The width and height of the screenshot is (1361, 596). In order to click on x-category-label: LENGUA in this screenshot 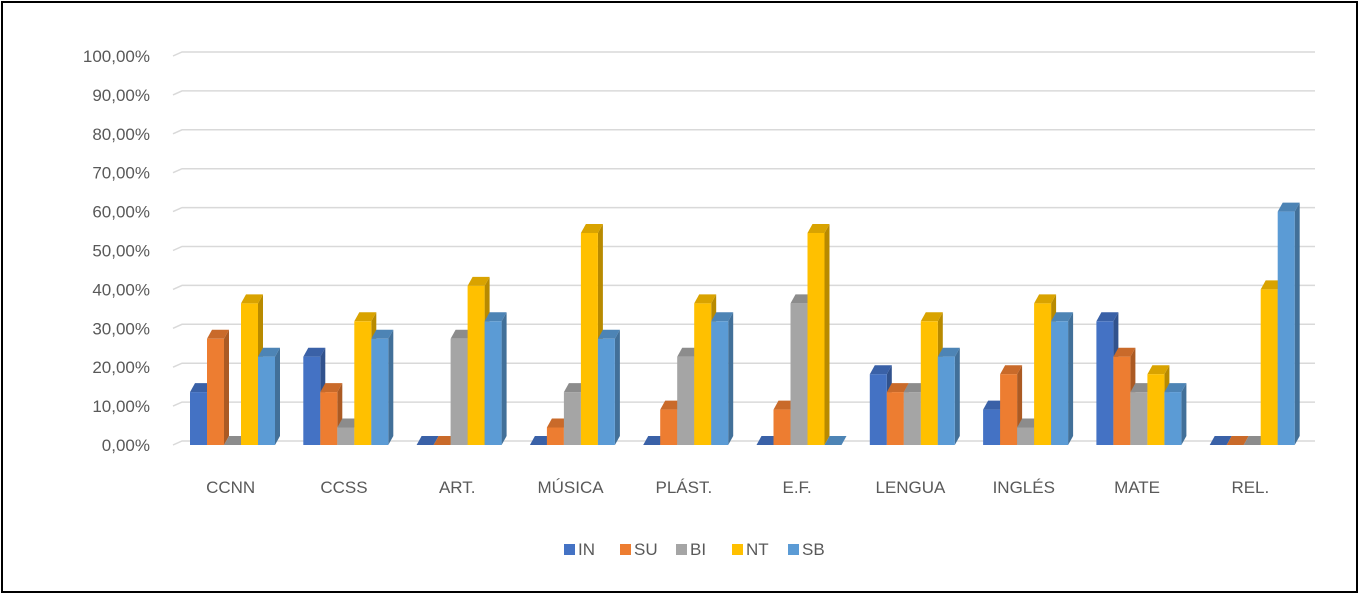, I will do `click(910, 487)`.